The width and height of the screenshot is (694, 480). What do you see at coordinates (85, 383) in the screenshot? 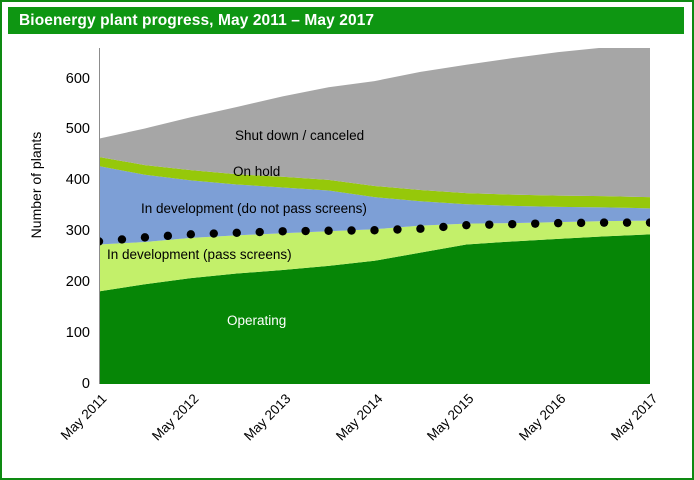
I see `y-tick-label: 0` at bounding box center [85, 383].